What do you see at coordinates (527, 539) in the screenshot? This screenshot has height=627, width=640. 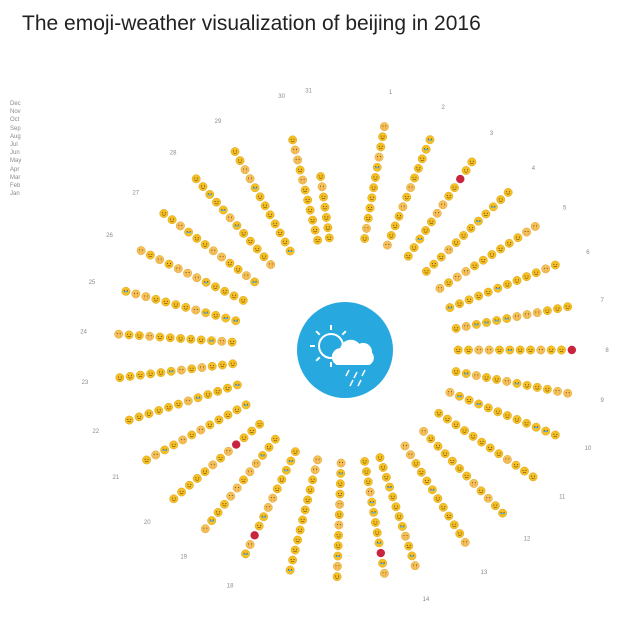 I see `day-label-12: 12` at bounding box center [527, 539].